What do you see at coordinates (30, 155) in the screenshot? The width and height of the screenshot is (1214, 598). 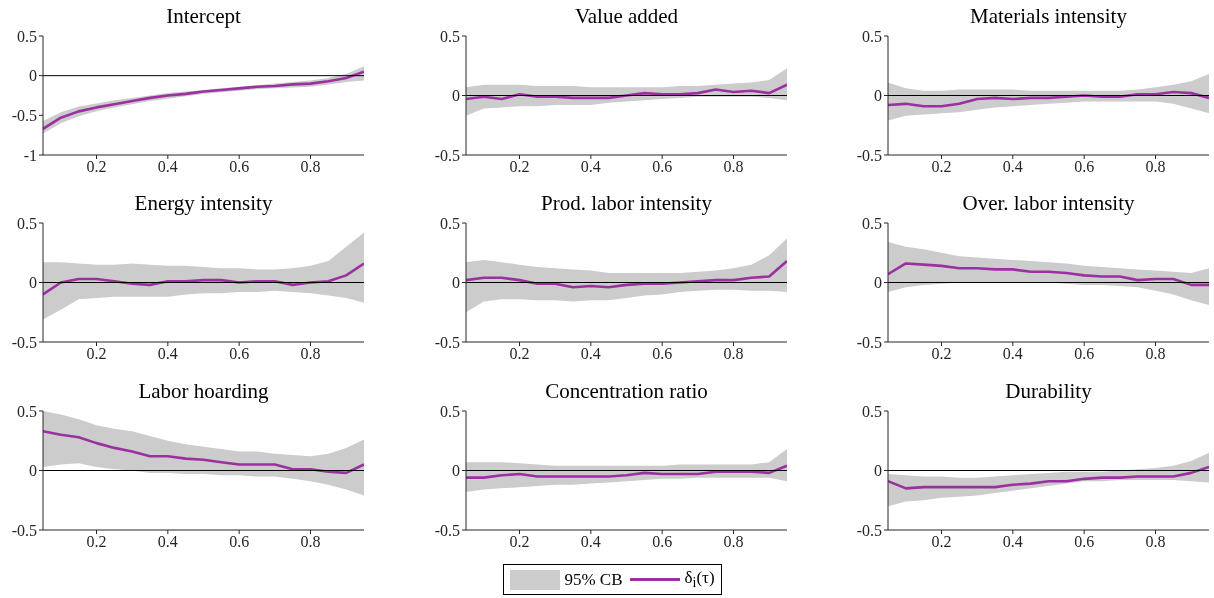 I see `y-tick-label: -1` at bounding box center [30, 155].